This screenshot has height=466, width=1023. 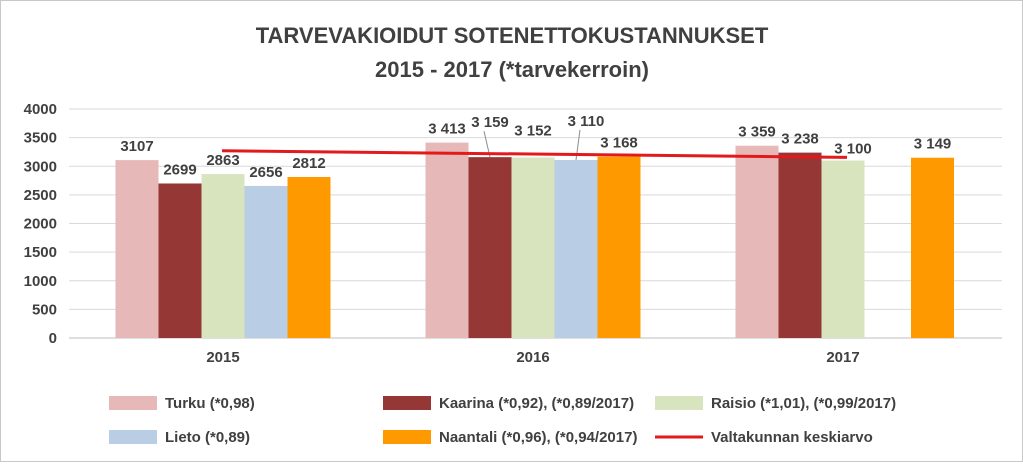 I want to click on data-label: 3 413, so click(x=447, y=129).